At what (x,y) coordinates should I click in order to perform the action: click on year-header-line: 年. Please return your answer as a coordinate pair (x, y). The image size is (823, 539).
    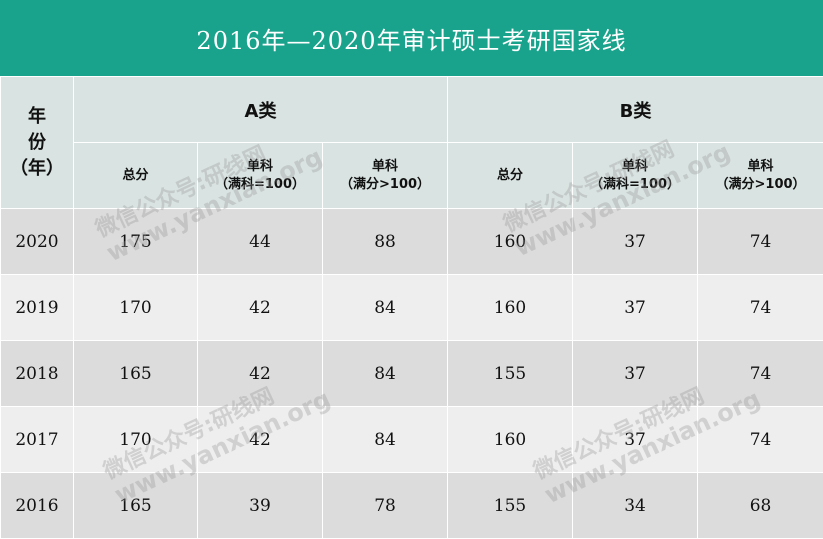
    Looking at the image, I should click on (37, 116).